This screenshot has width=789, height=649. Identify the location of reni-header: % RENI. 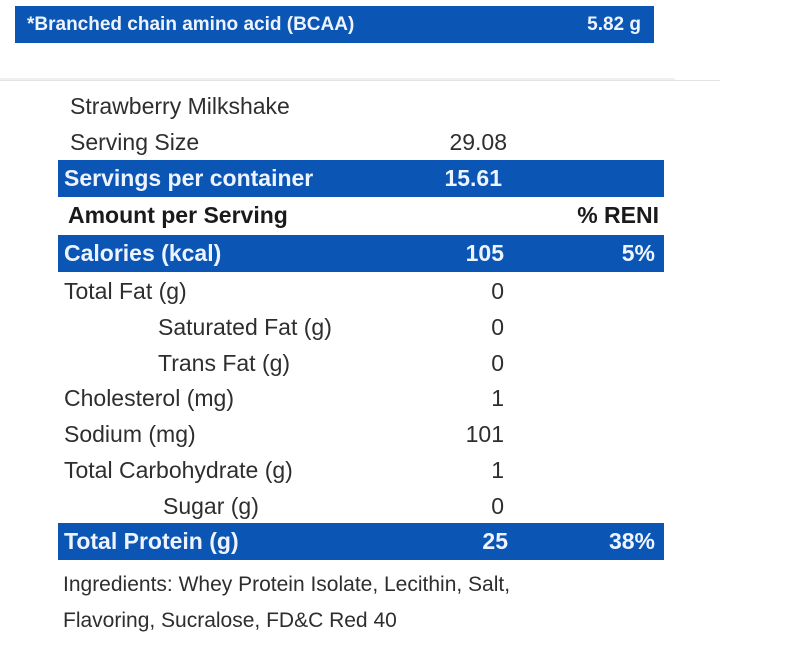
(618, 215).